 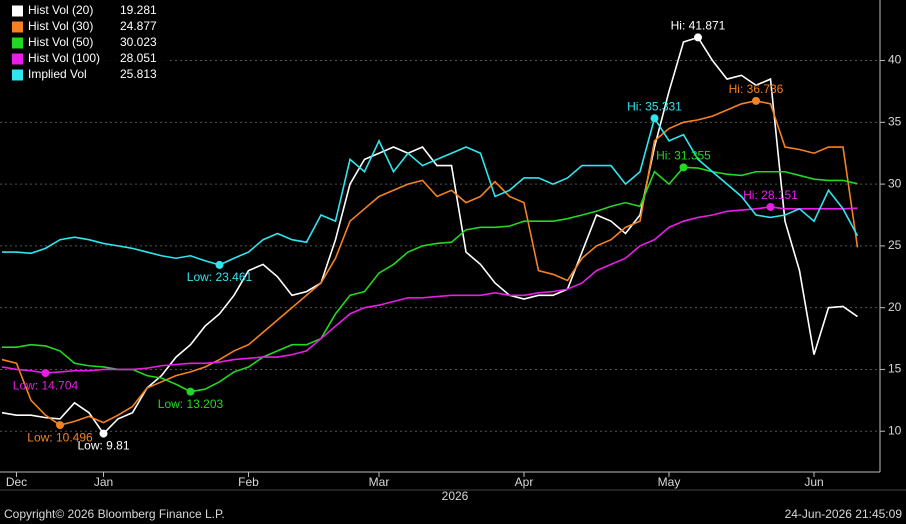 I want to click on legend-value: 28.051, so click(x=138, y=58).